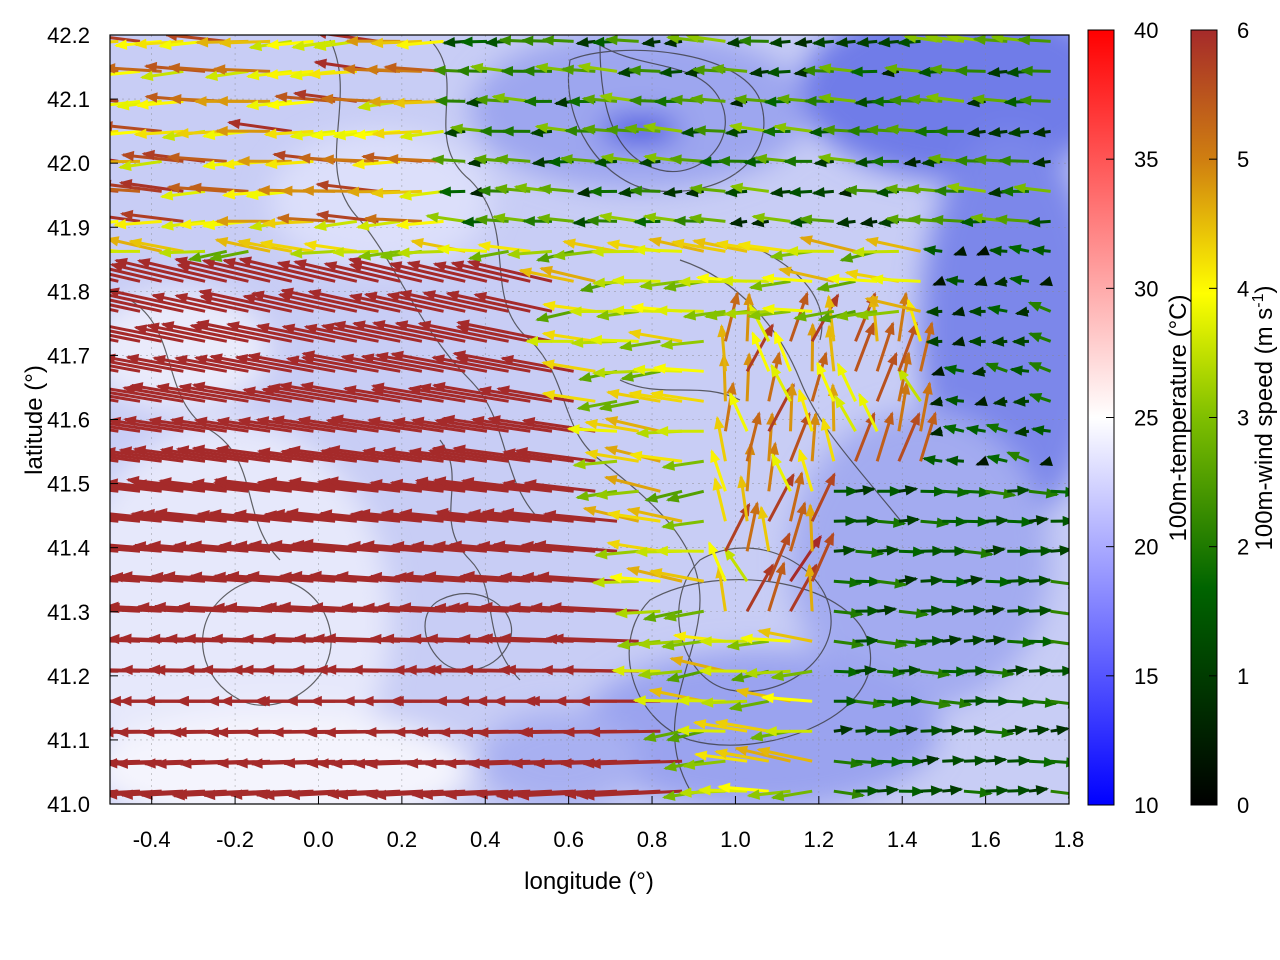  I want to click on temperature-colorbar-label: 100m-temperature (°C), so click(1178, 417).